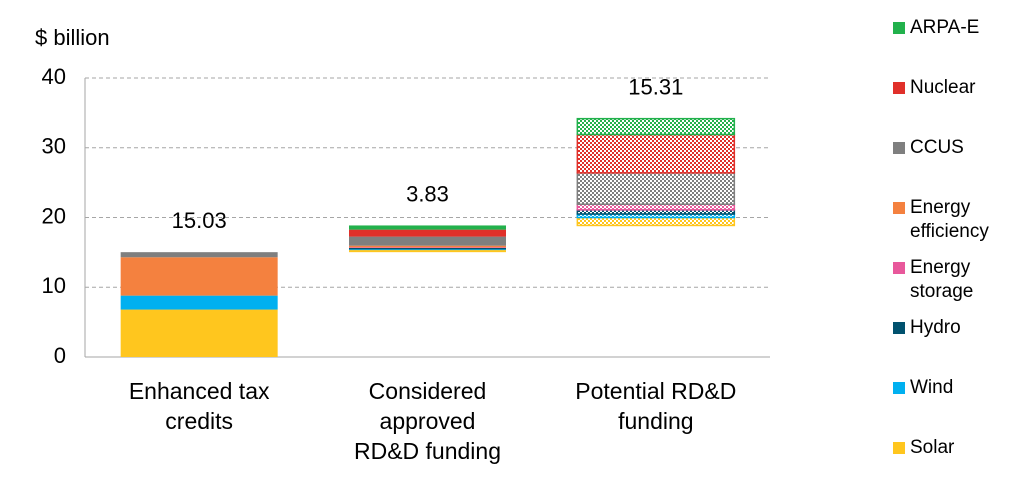 The height and width of the screenshot is (483, 1023). What do you see at coordinates (427, 421) in the screenshot?
I see `x-tick-label: Considered approved RD&D funding` at bounding box center [427, 421].